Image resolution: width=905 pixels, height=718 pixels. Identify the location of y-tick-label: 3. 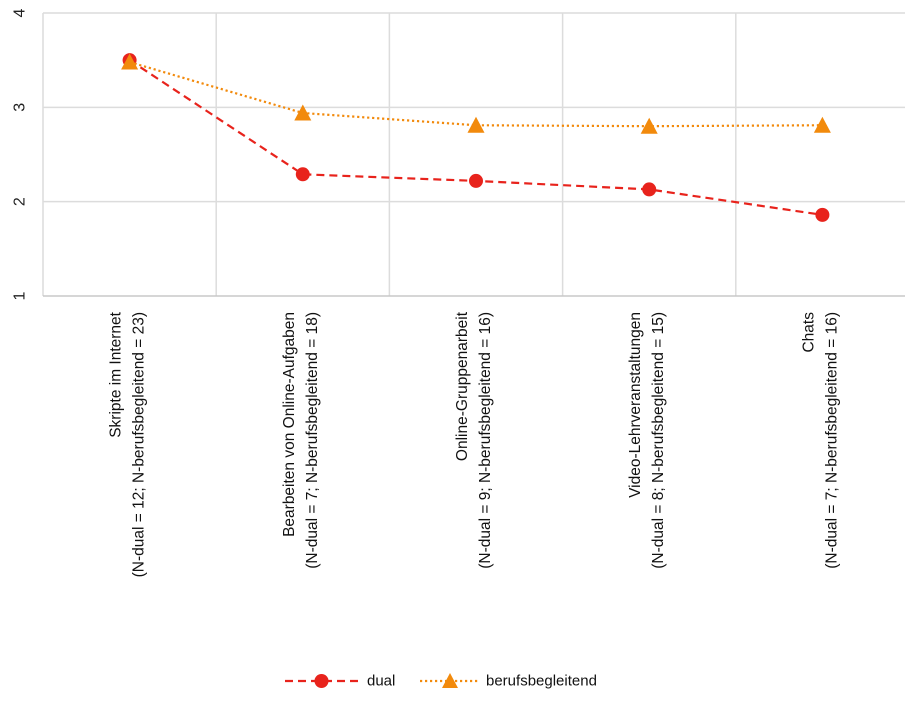
(20, 107).